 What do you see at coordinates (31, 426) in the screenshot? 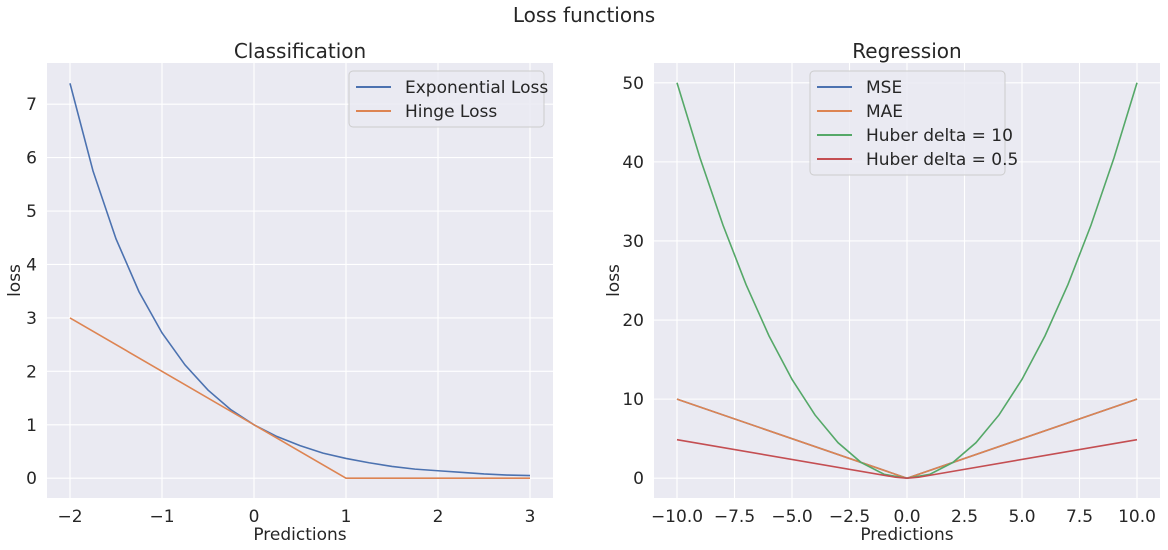
I see `y-tick-label: 1` at bounding box center [31, 426].